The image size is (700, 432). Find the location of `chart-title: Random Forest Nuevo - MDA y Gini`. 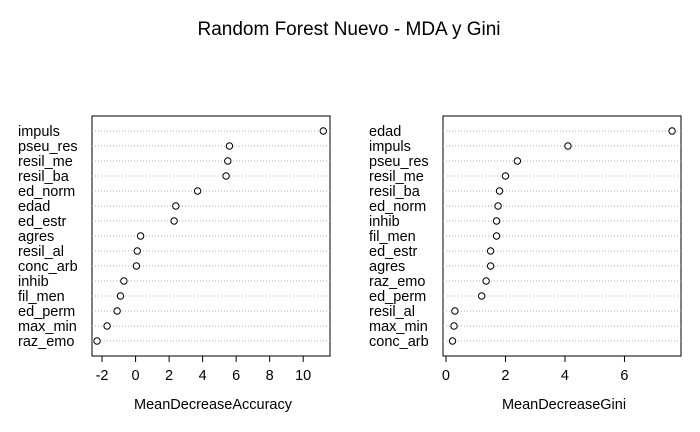

chart-title: Random Forest Nuevo - MDA y Gini is located at coordinates (348, 29).